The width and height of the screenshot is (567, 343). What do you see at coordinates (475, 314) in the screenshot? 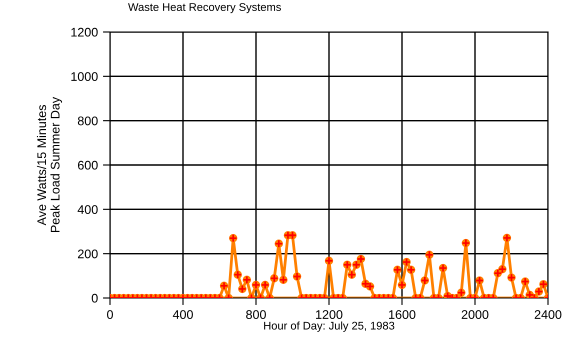
I see `x-tick-label: 2000` at bounding box center [475, 314].